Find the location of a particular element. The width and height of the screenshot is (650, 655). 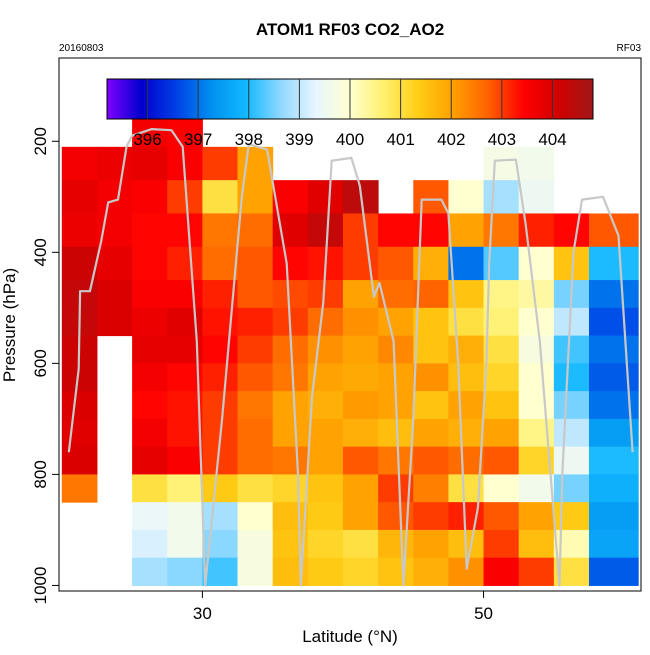

y-tick-label: 600 is located at coordinates (40, 363).